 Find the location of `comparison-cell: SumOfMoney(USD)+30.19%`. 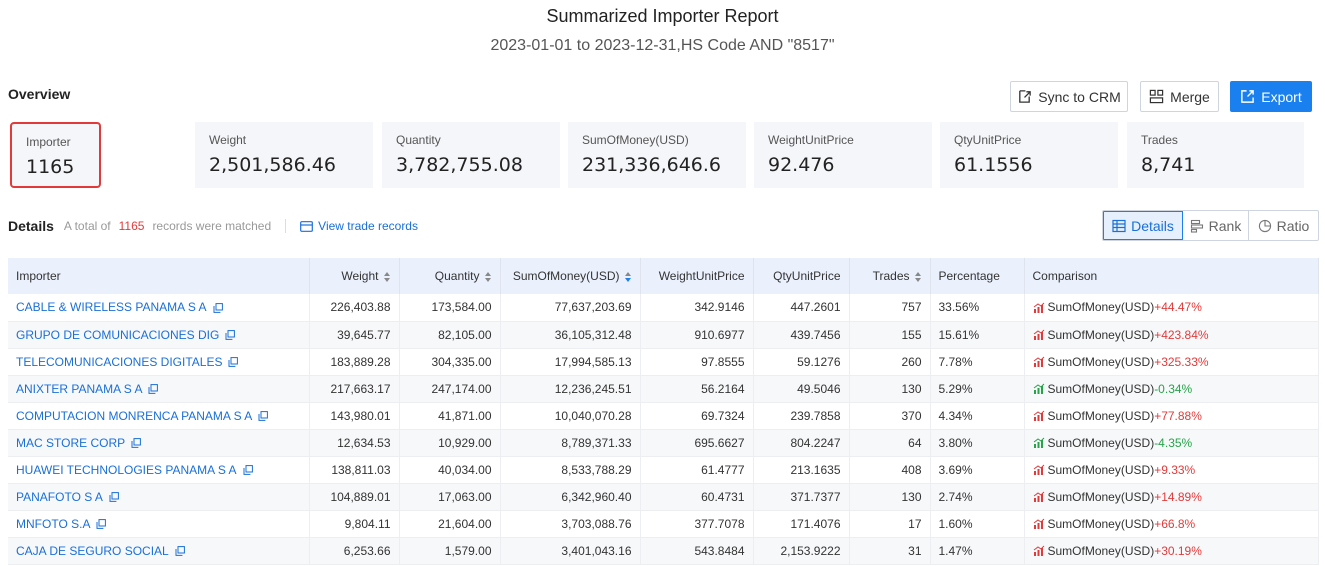

comparison-cell: SumOfMoney(USD)+30.19% is located at coordinates (1171, 550).